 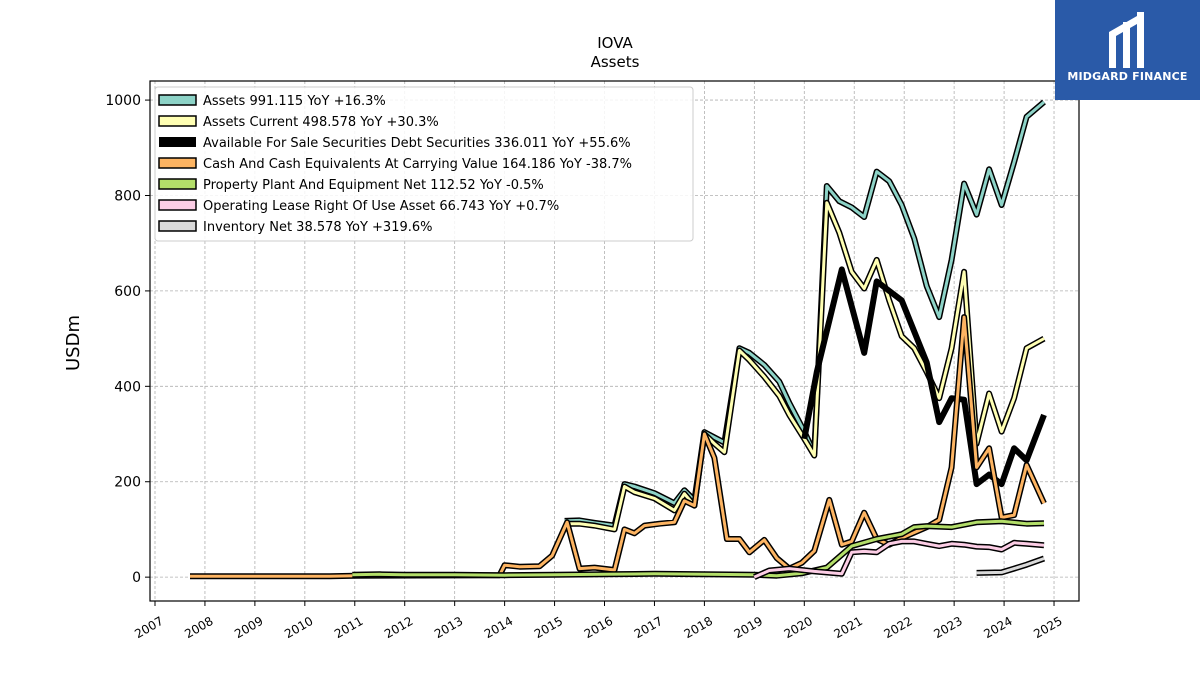 What do you see at coordinates (127, 196) in the screenshot?
I see `y-tick-label: 800` at bounding box center [127, 196].